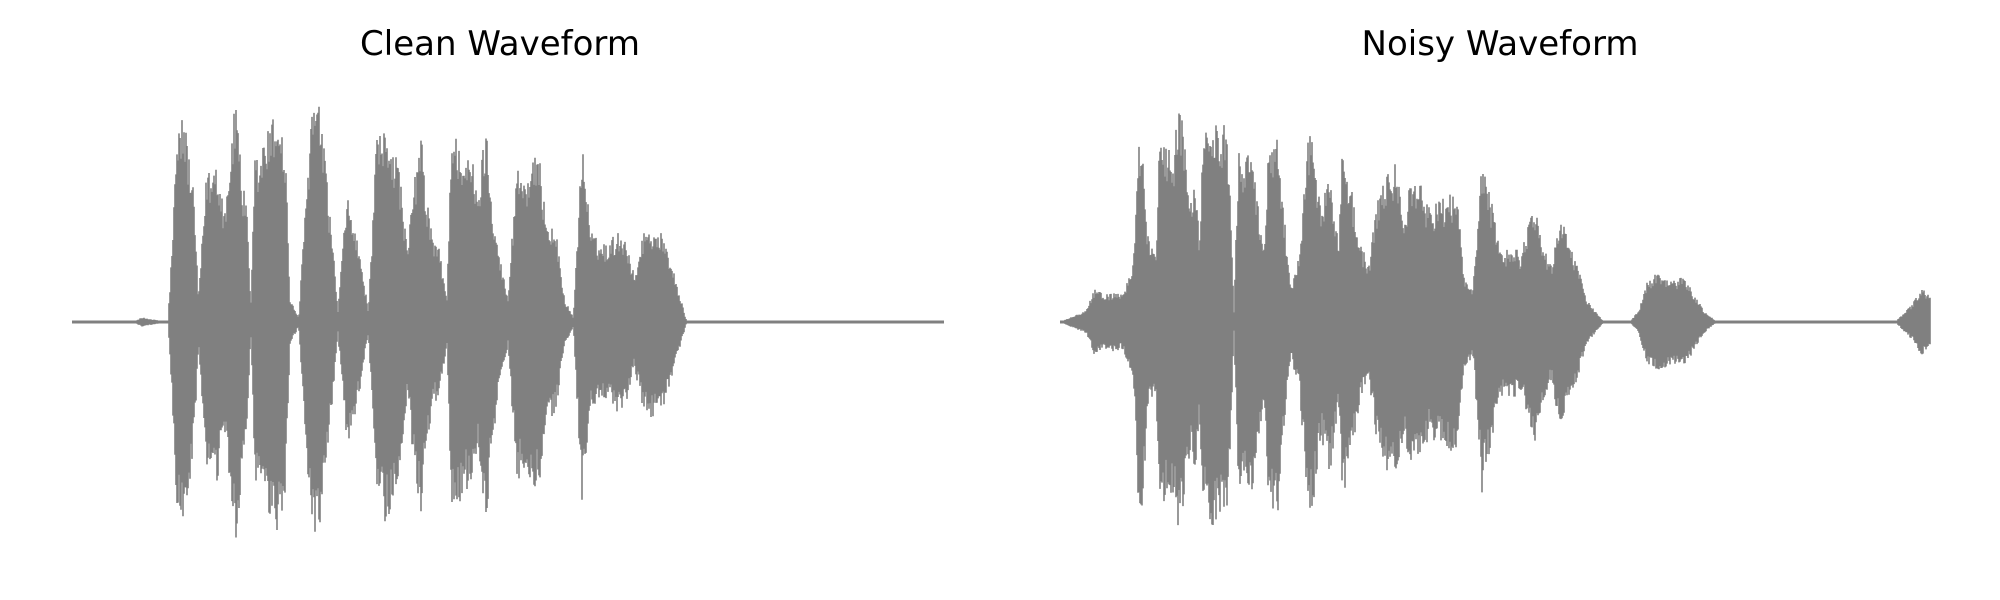 The image size is (2000, 600). Describe the element at coordinates (1500, 44) in the screenshot. I see `chart-title: Noisy Waveform` at that location.